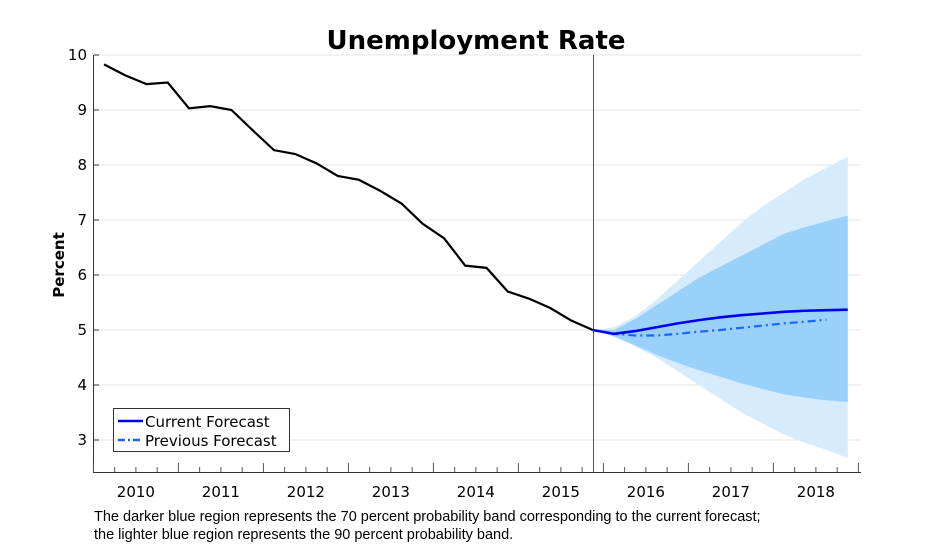  I want to click on probability-bands, so click(720, 307).